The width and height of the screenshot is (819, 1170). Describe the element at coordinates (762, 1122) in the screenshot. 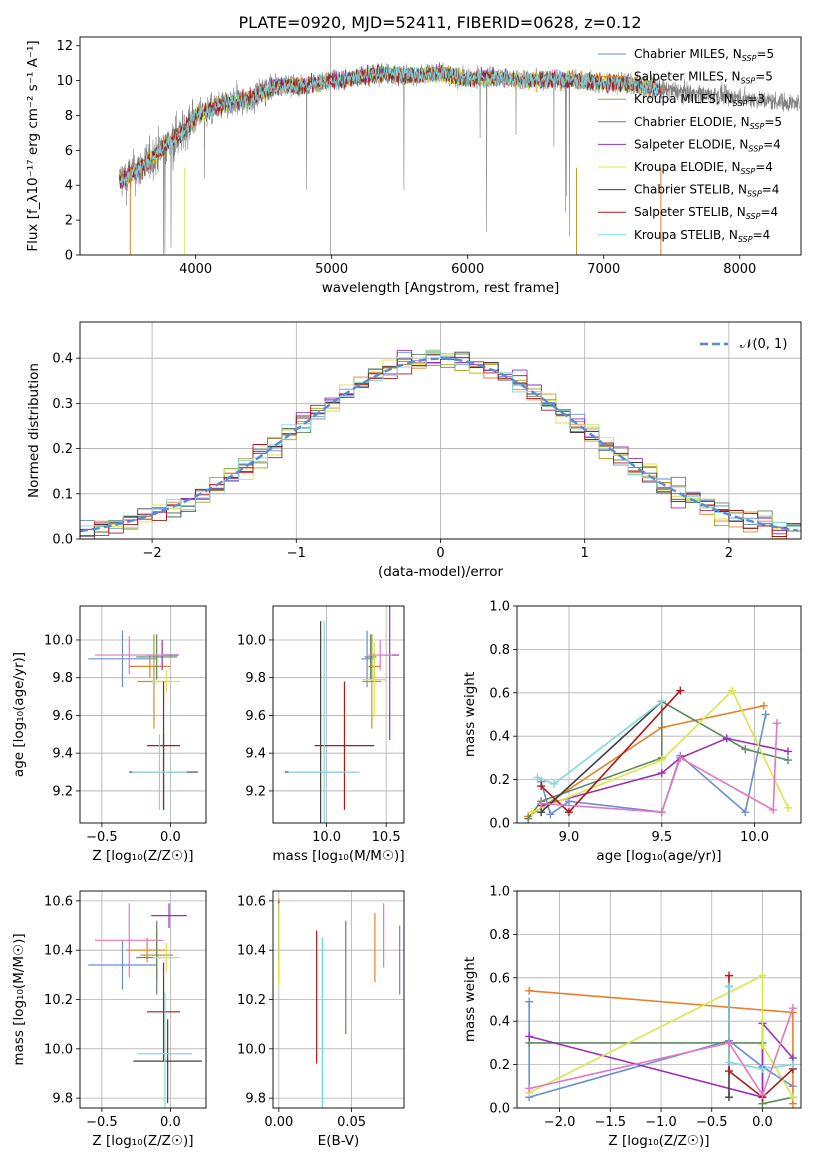

I see `weight-vs-Z-xtick-label: 0.0` at that location.